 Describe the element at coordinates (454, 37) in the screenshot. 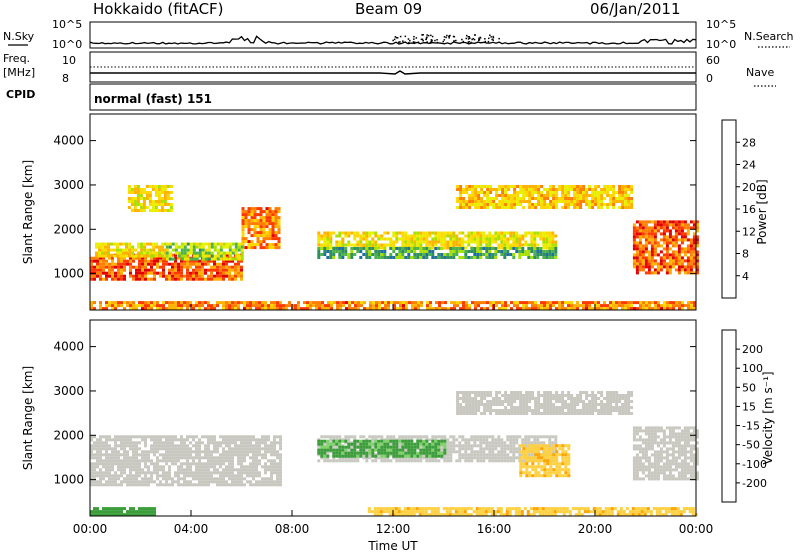

I see `nsearch-point` at that location.